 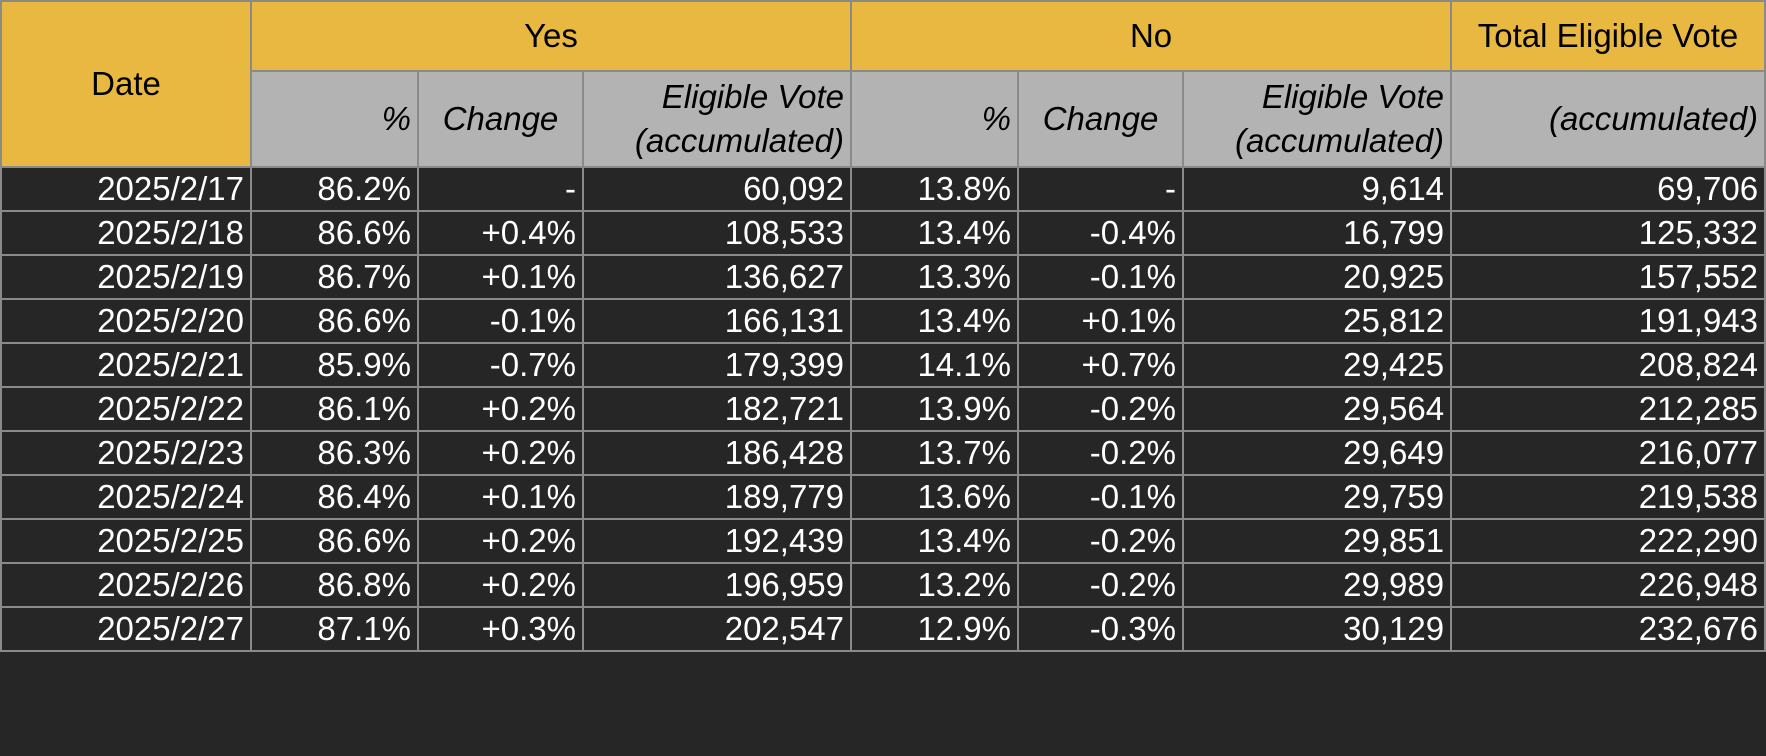 I want to click on value-cell: 86.3%, so click(x=334, y=453).